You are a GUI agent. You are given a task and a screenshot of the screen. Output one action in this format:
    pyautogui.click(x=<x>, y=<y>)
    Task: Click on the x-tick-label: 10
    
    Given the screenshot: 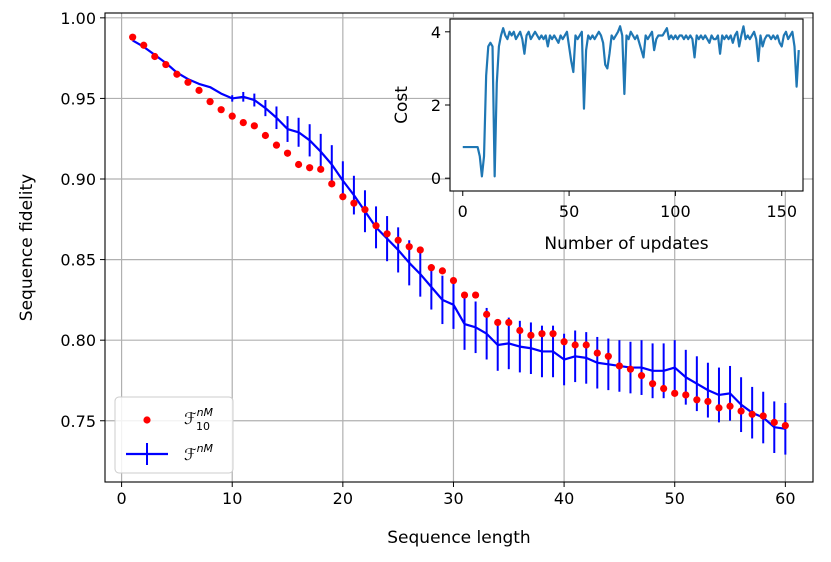 What is the action you would take?
    pyautogui.click(x=232, y=498)
    